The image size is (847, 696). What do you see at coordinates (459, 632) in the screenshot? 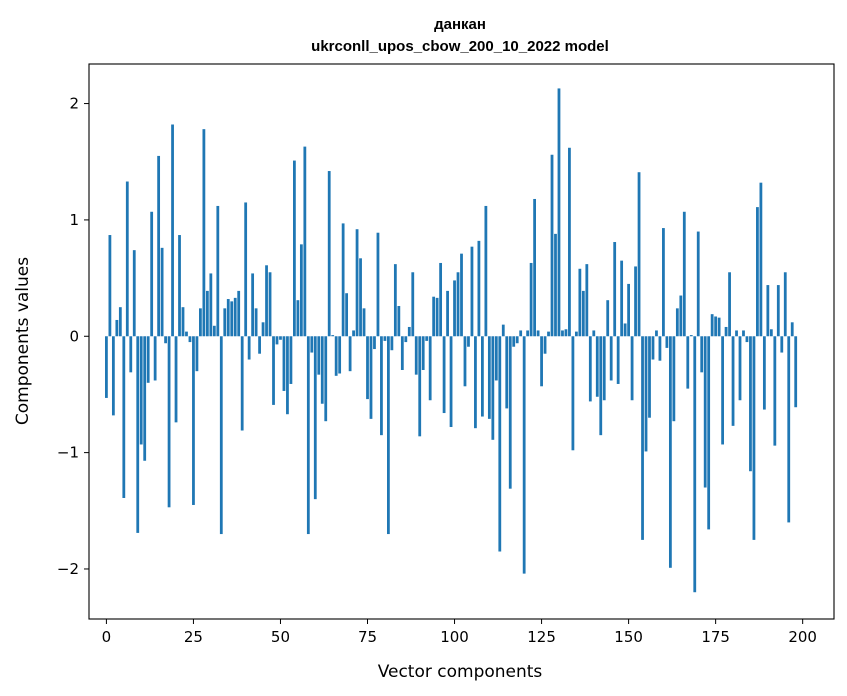
I see `x-axis-ticks: 0 25 50 75 100 125 150 175 200` at bounding box center [459, 632].